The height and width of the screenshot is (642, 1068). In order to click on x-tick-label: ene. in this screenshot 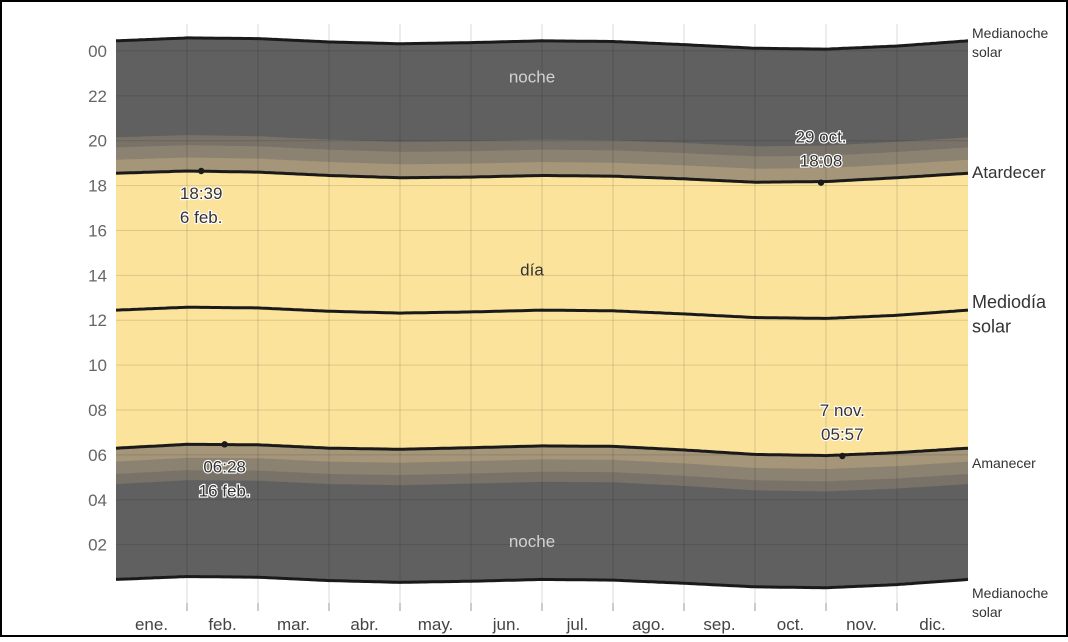, I will do `click(151, 624)`.